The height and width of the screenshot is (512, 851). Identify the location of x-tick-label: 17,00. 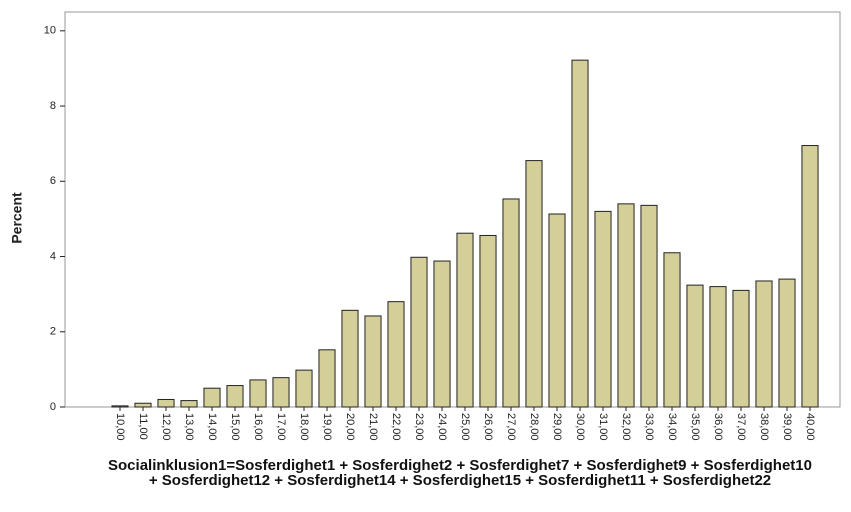
(281, 427).